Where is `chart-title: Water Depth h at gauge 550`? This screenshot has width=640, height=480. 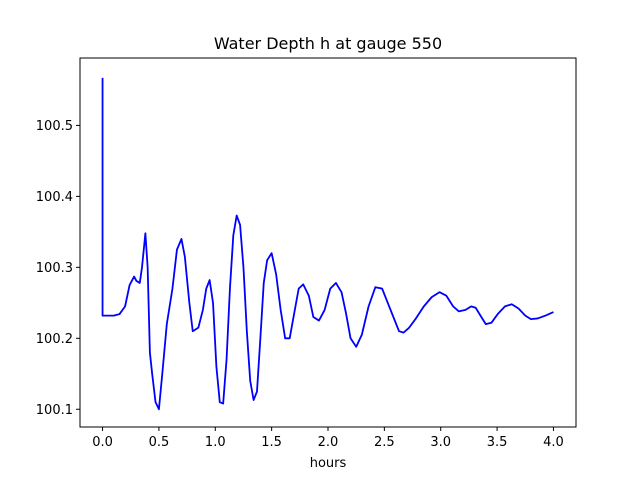 chart-title: Water Depth h at gauge 550 is located at coordinates (328, 43).